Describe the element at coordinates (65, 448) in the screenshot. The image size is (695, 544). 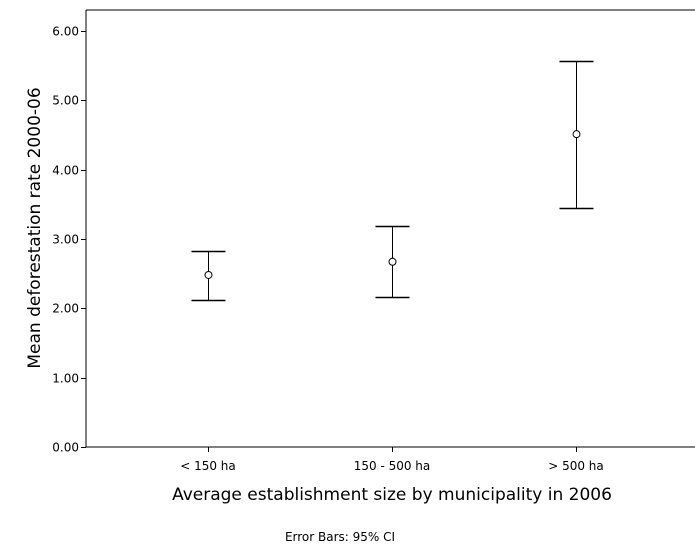
I see `y-tick-label: 0.00` at that location.